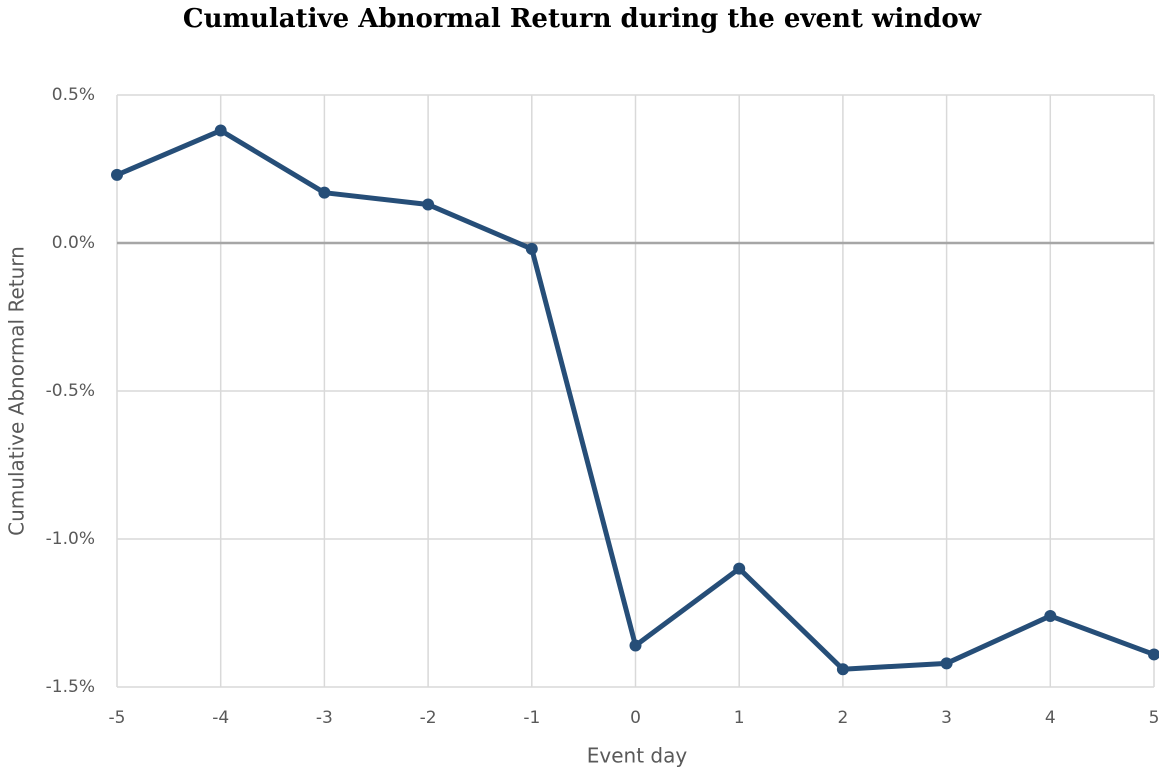  What do you see at coordinates (842, 718) in the screenshot?
I see `x-tick-label: 2` at bounding box center [842, 718].